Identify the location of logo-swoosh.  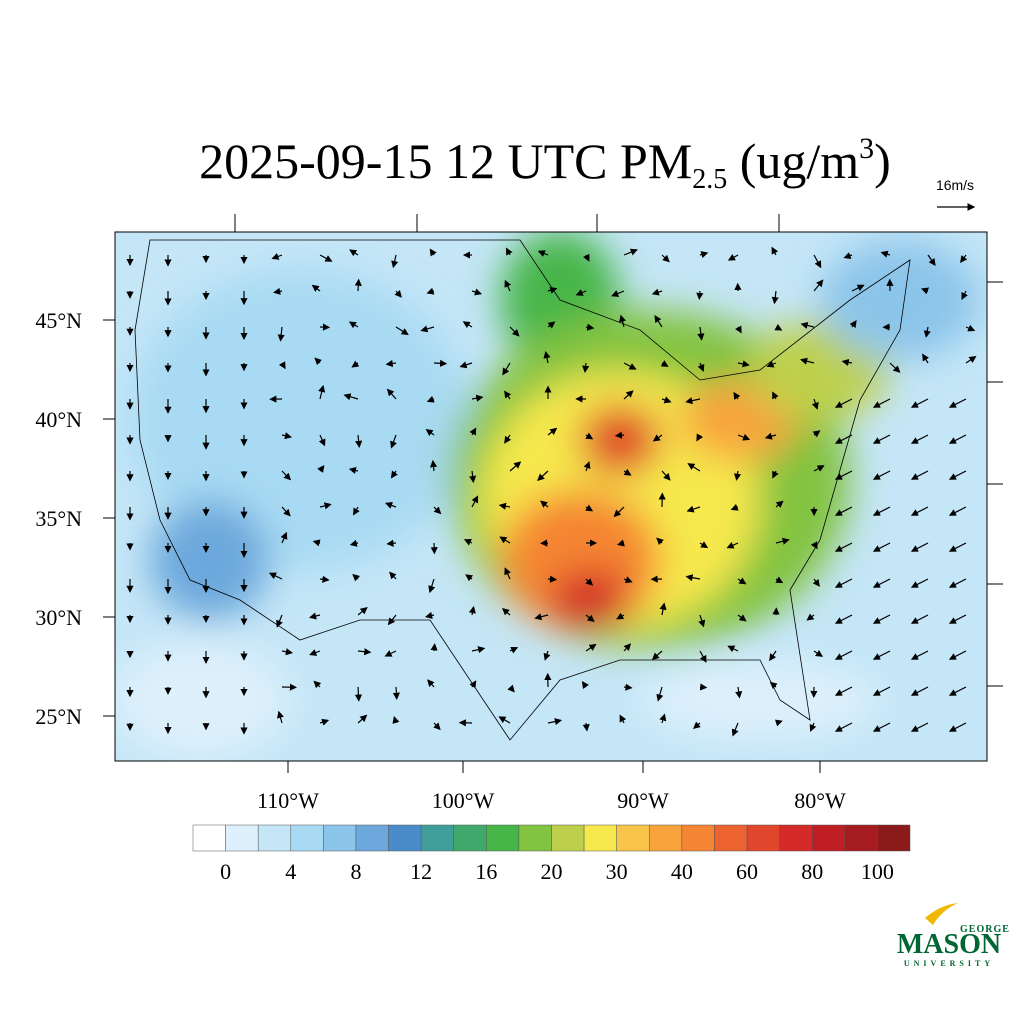
(941, 914).